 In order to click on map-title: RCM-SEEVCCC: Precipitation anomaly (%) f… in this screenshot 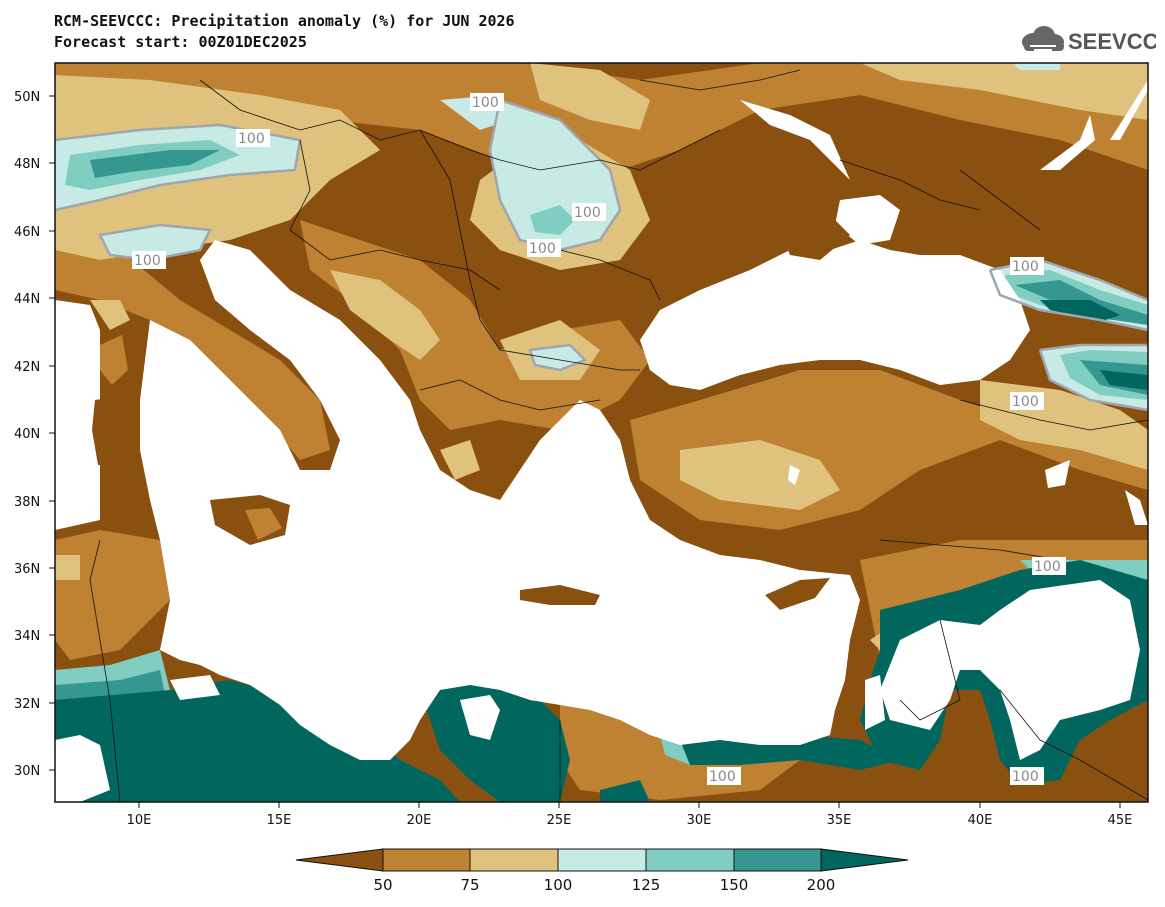, I will do `click(284, 21)`.